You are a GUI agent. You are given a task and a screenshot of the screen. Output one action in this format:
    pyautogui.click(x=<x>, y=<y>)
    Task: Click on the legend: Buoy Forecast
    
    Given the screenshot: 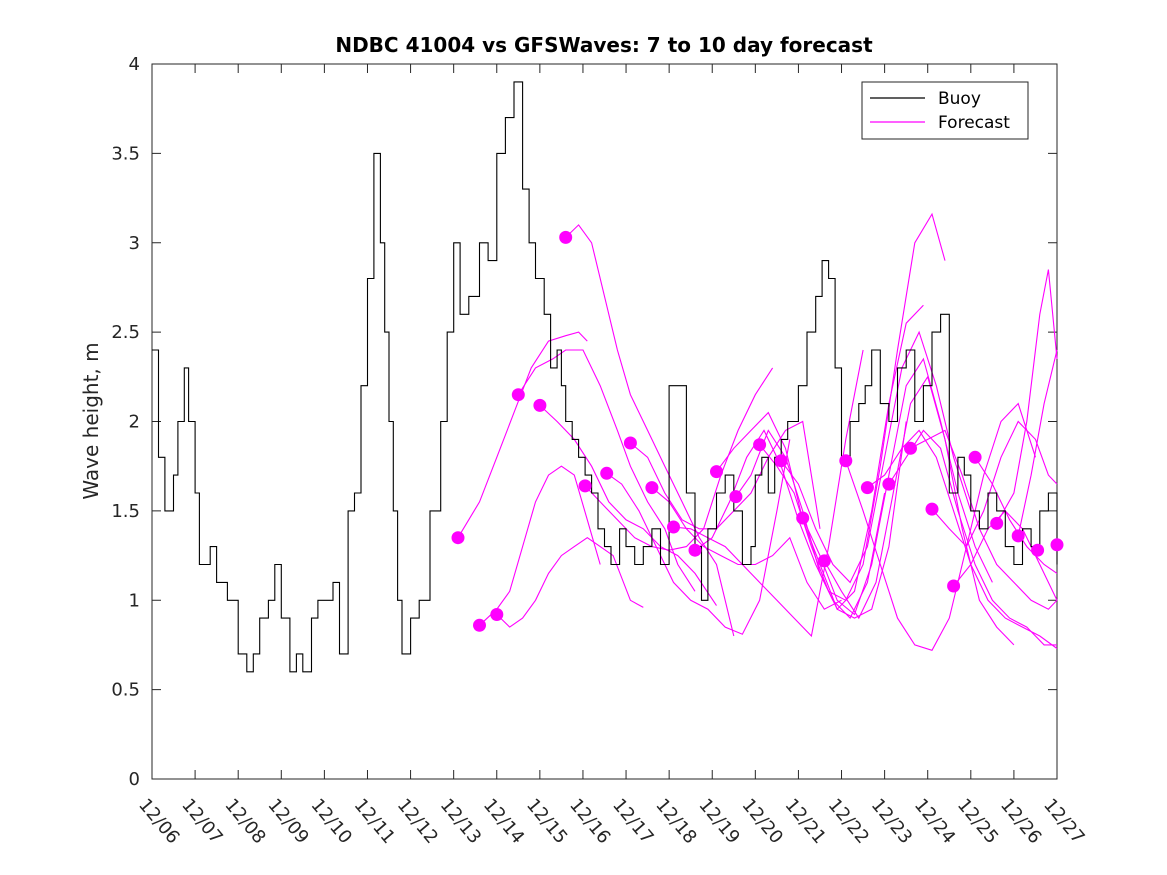 What is the action you would take?
    pyautogui.click(x=945, y=110)
    